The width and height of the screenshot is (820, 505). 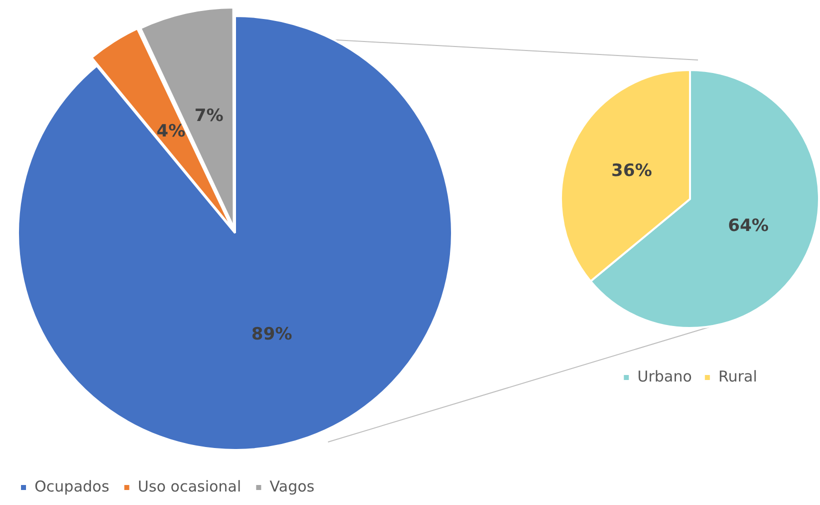 What do you see at coordinates (631, 170) in the screenshot?
I see `data-label: 36%` at bounding box center [631, 170].